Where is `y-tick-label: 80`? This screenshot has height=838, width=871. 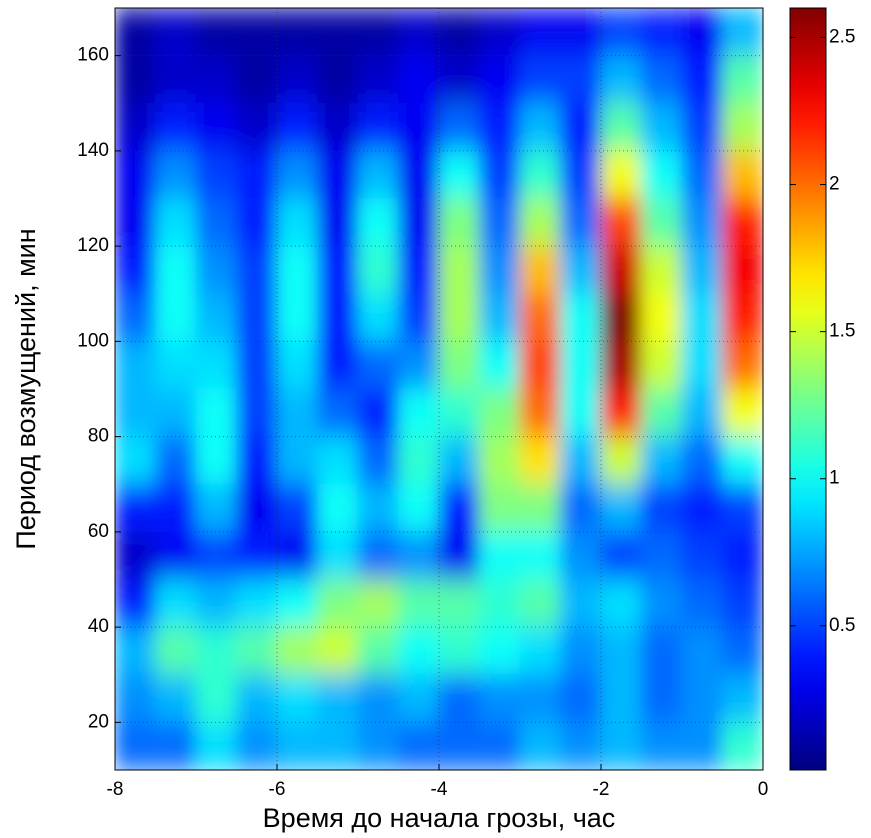
y-tick-label: 80 is located at coordinates (98, 436).